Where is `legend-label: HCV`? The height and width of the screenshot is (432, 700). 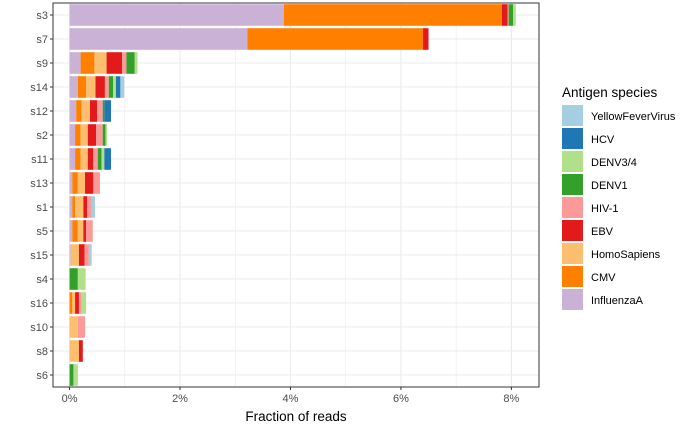
legend-label: HCV is located at coordinates (603, 140).